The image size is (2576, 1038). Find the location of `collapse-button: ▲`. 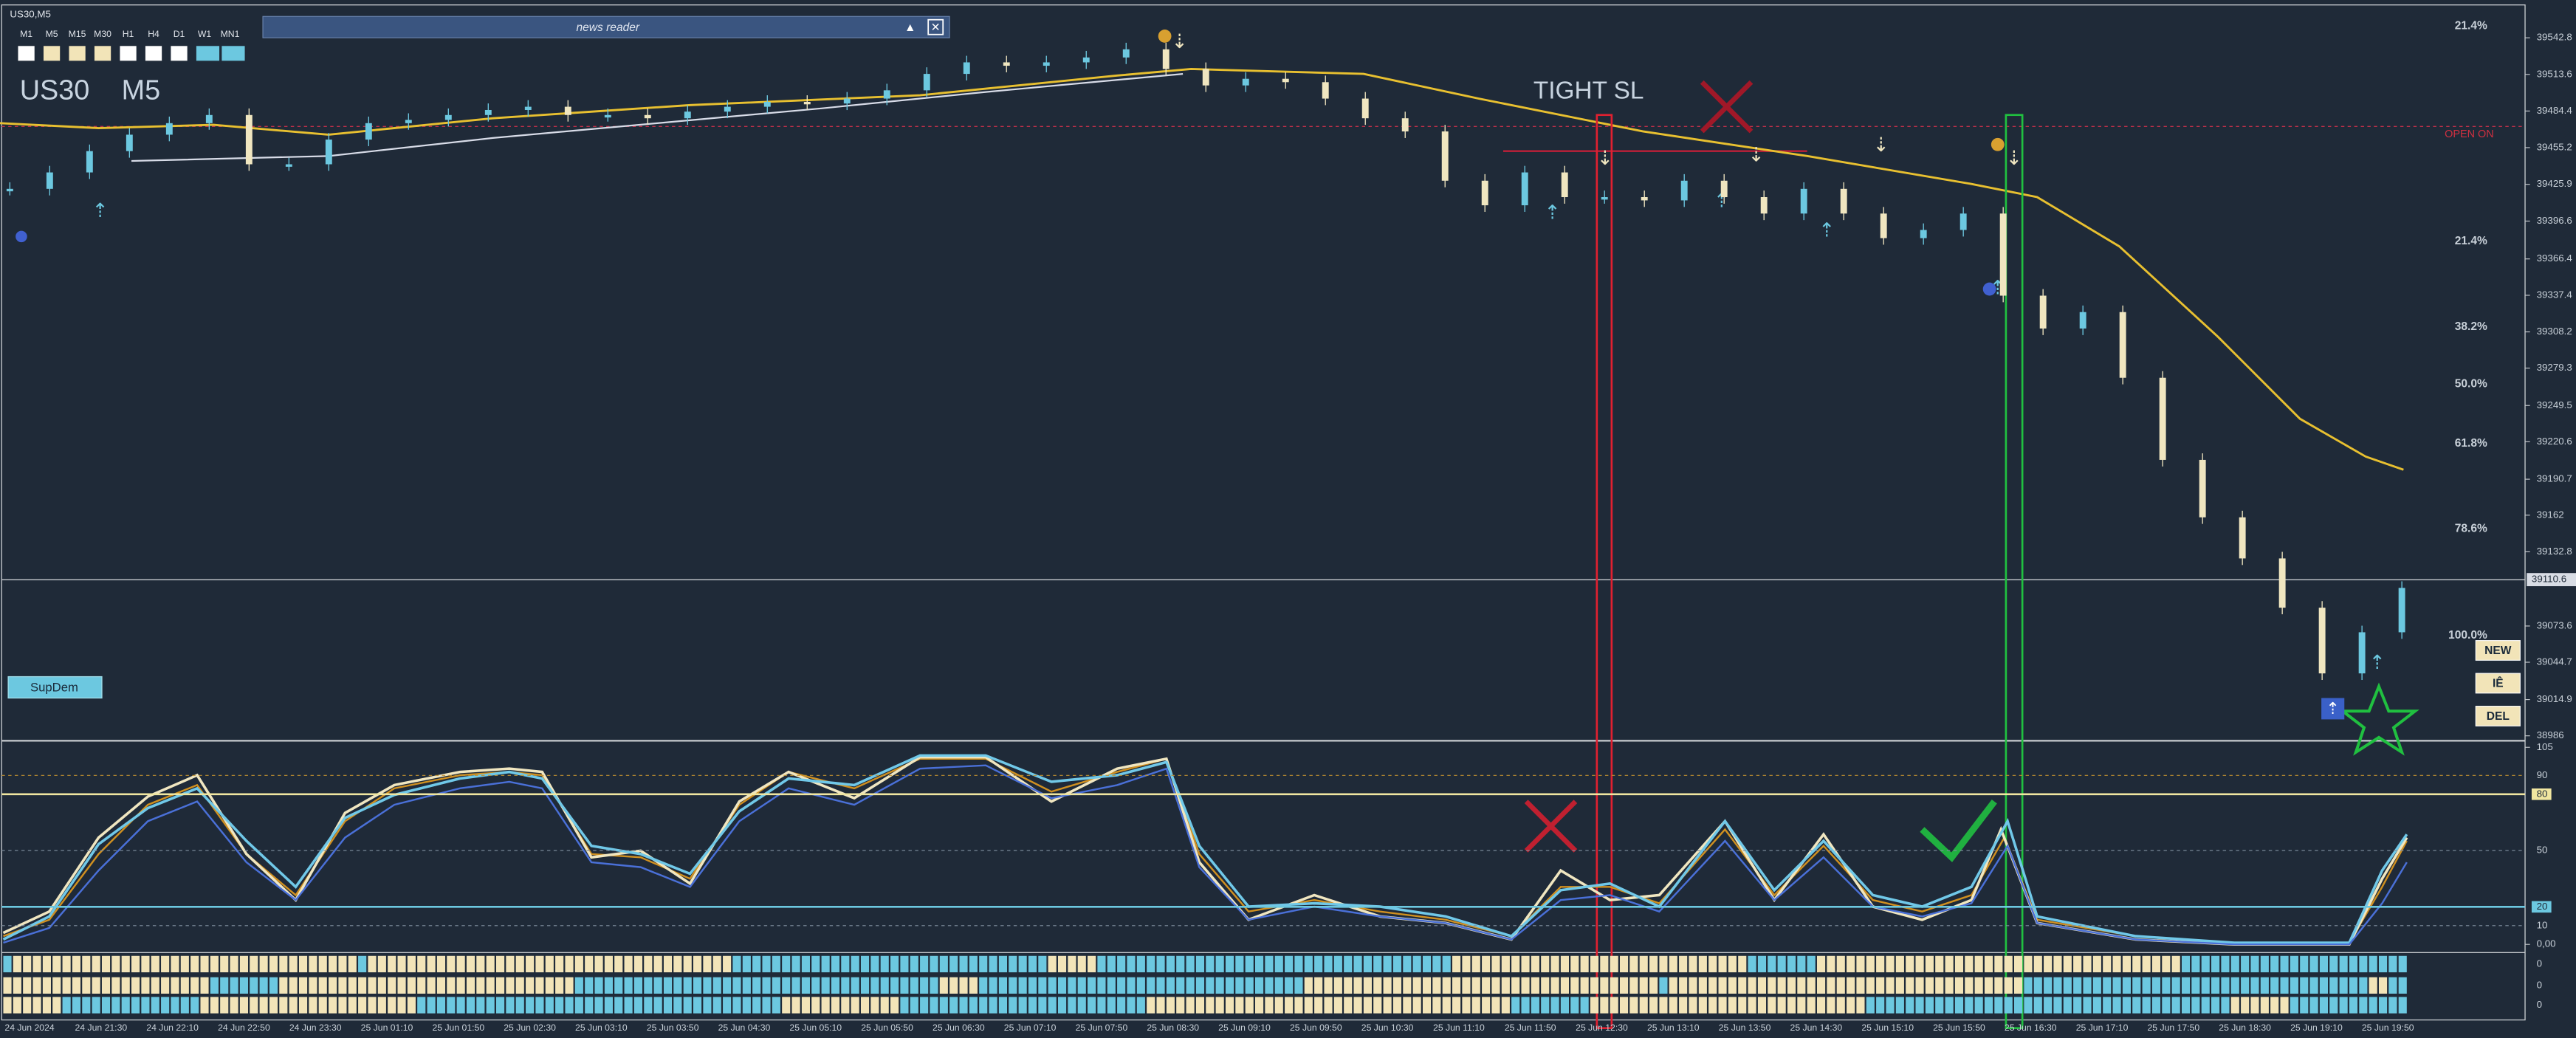

collapse-button: ▲ is located at coordinates (910, 27).